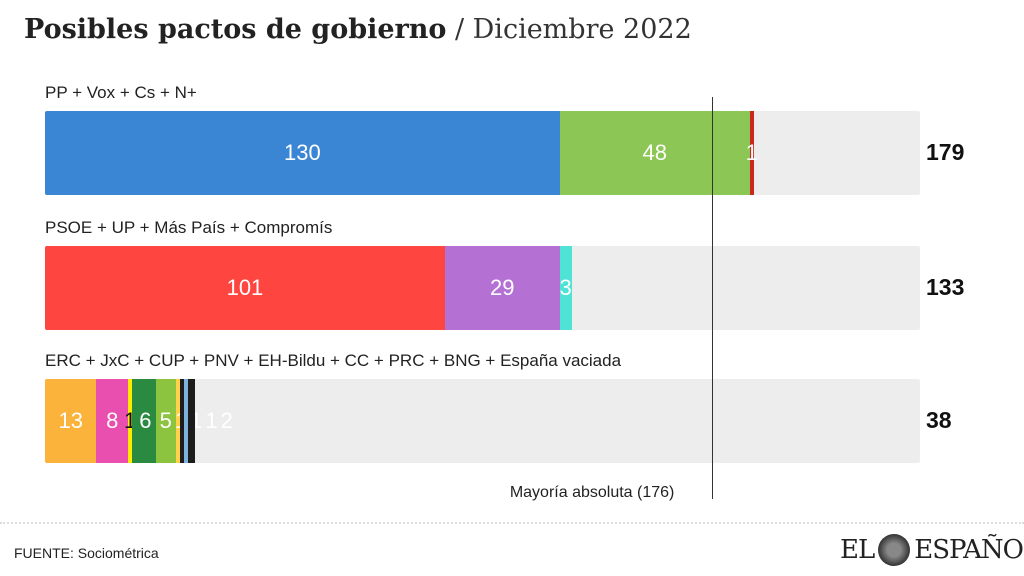  I want to click on bar-track: 130 48 1, so click(482, 153).